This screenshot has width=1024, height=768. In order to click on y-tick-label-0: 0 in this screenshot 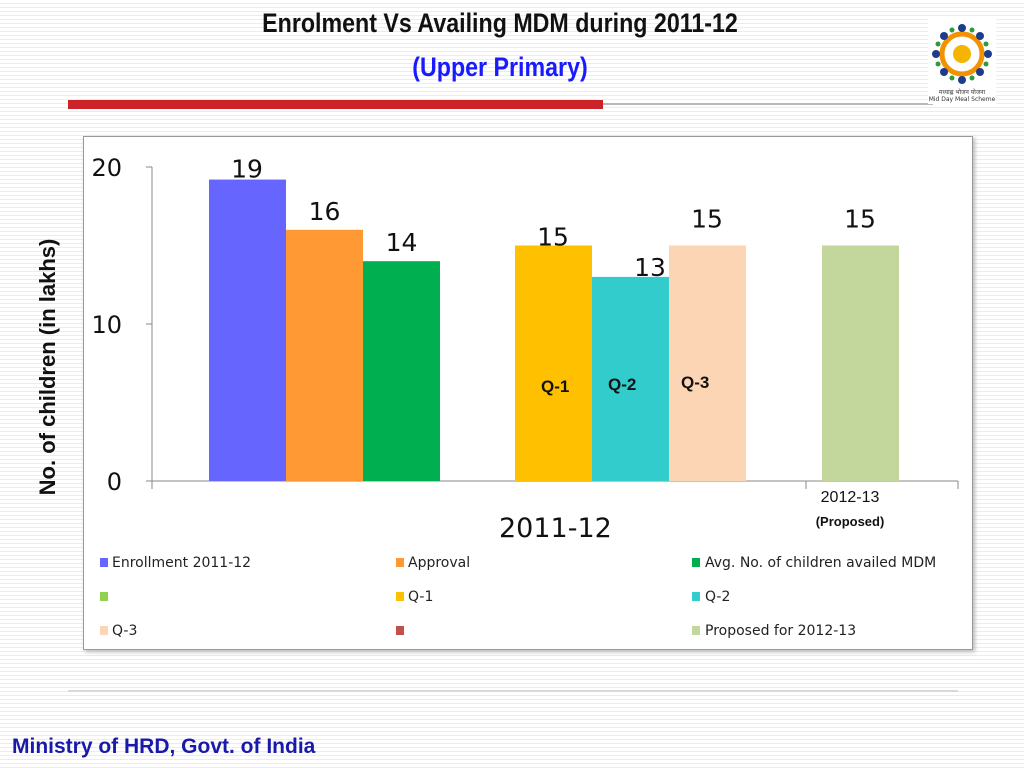, I will do `click(114, 482)`.